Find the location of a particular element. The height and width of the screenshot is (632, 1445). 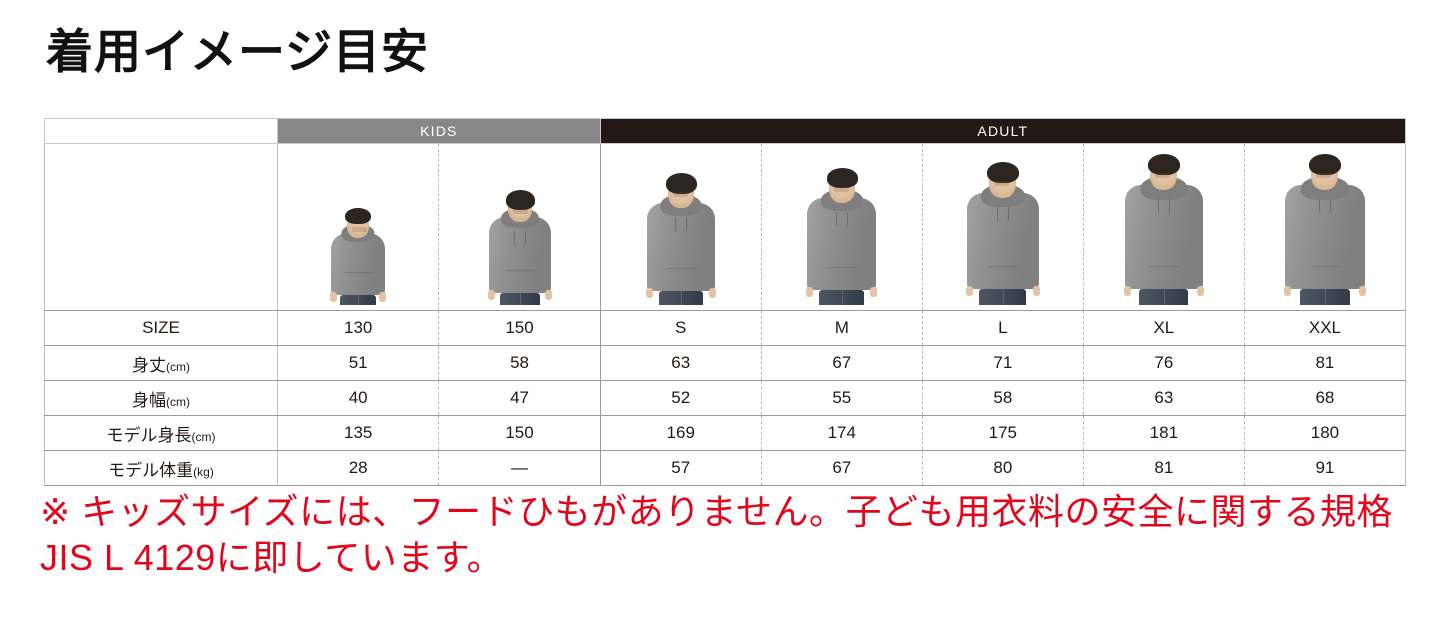

row-label-body-length-unit: (cm) is located at coordinates (178, 366).